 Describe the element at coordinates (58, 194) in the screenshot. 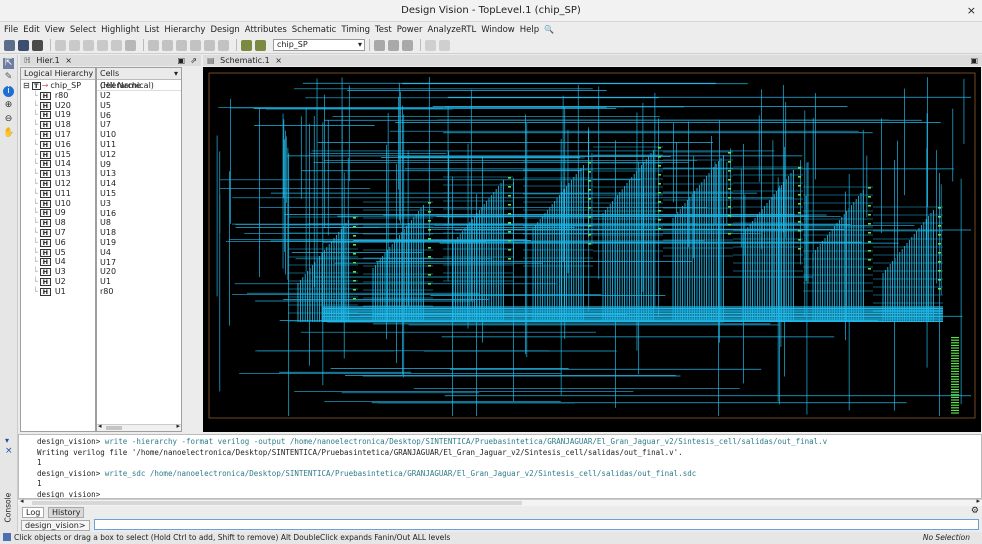

I see `tree-item: └ H U11` at that location.